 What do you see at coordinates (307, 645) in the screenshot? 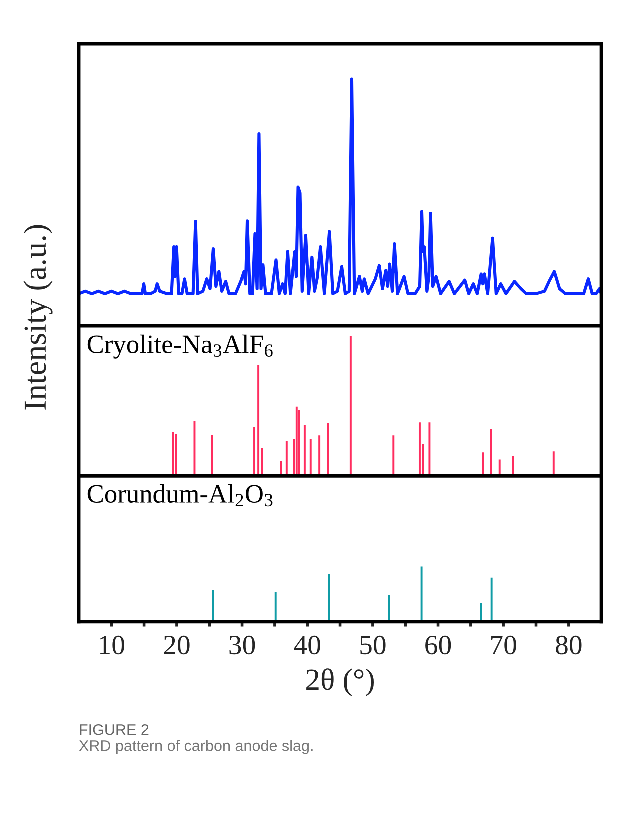
I see `x-tick-label: 40` at bounding box center [307, 645].